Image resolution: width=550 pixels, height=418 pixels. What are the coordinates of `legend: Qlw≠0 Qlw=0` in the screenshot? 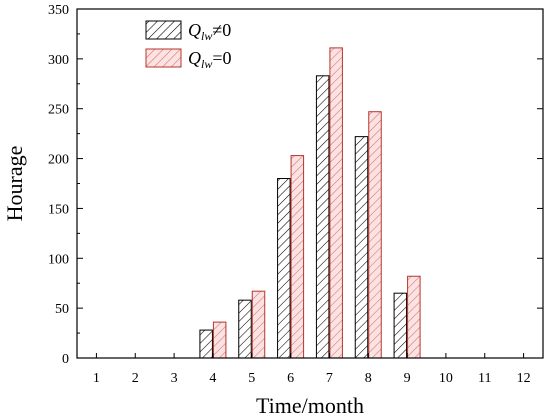 It's located at (188, 45).